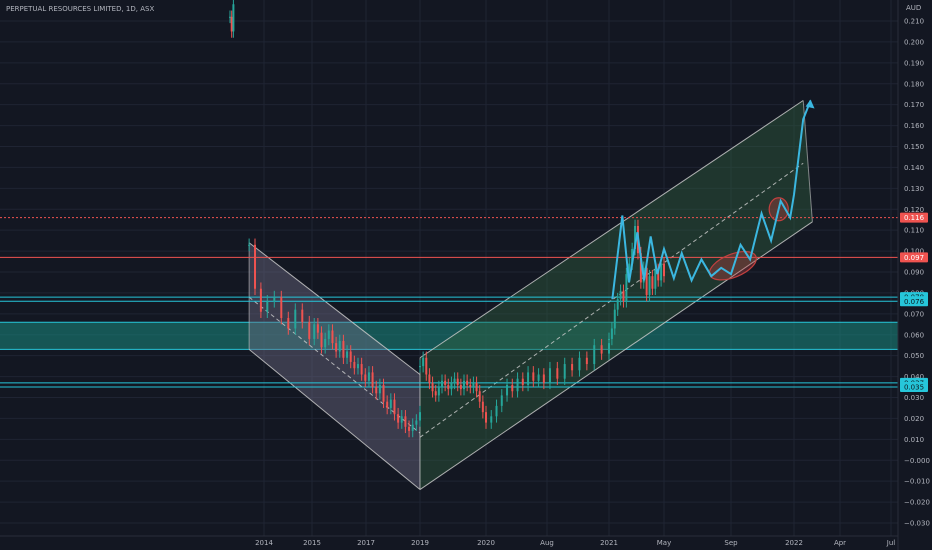  I want to click on chart-title: PERPETUAL RESOURCES LIMITED, 1D, ASX, so click(80, 9).